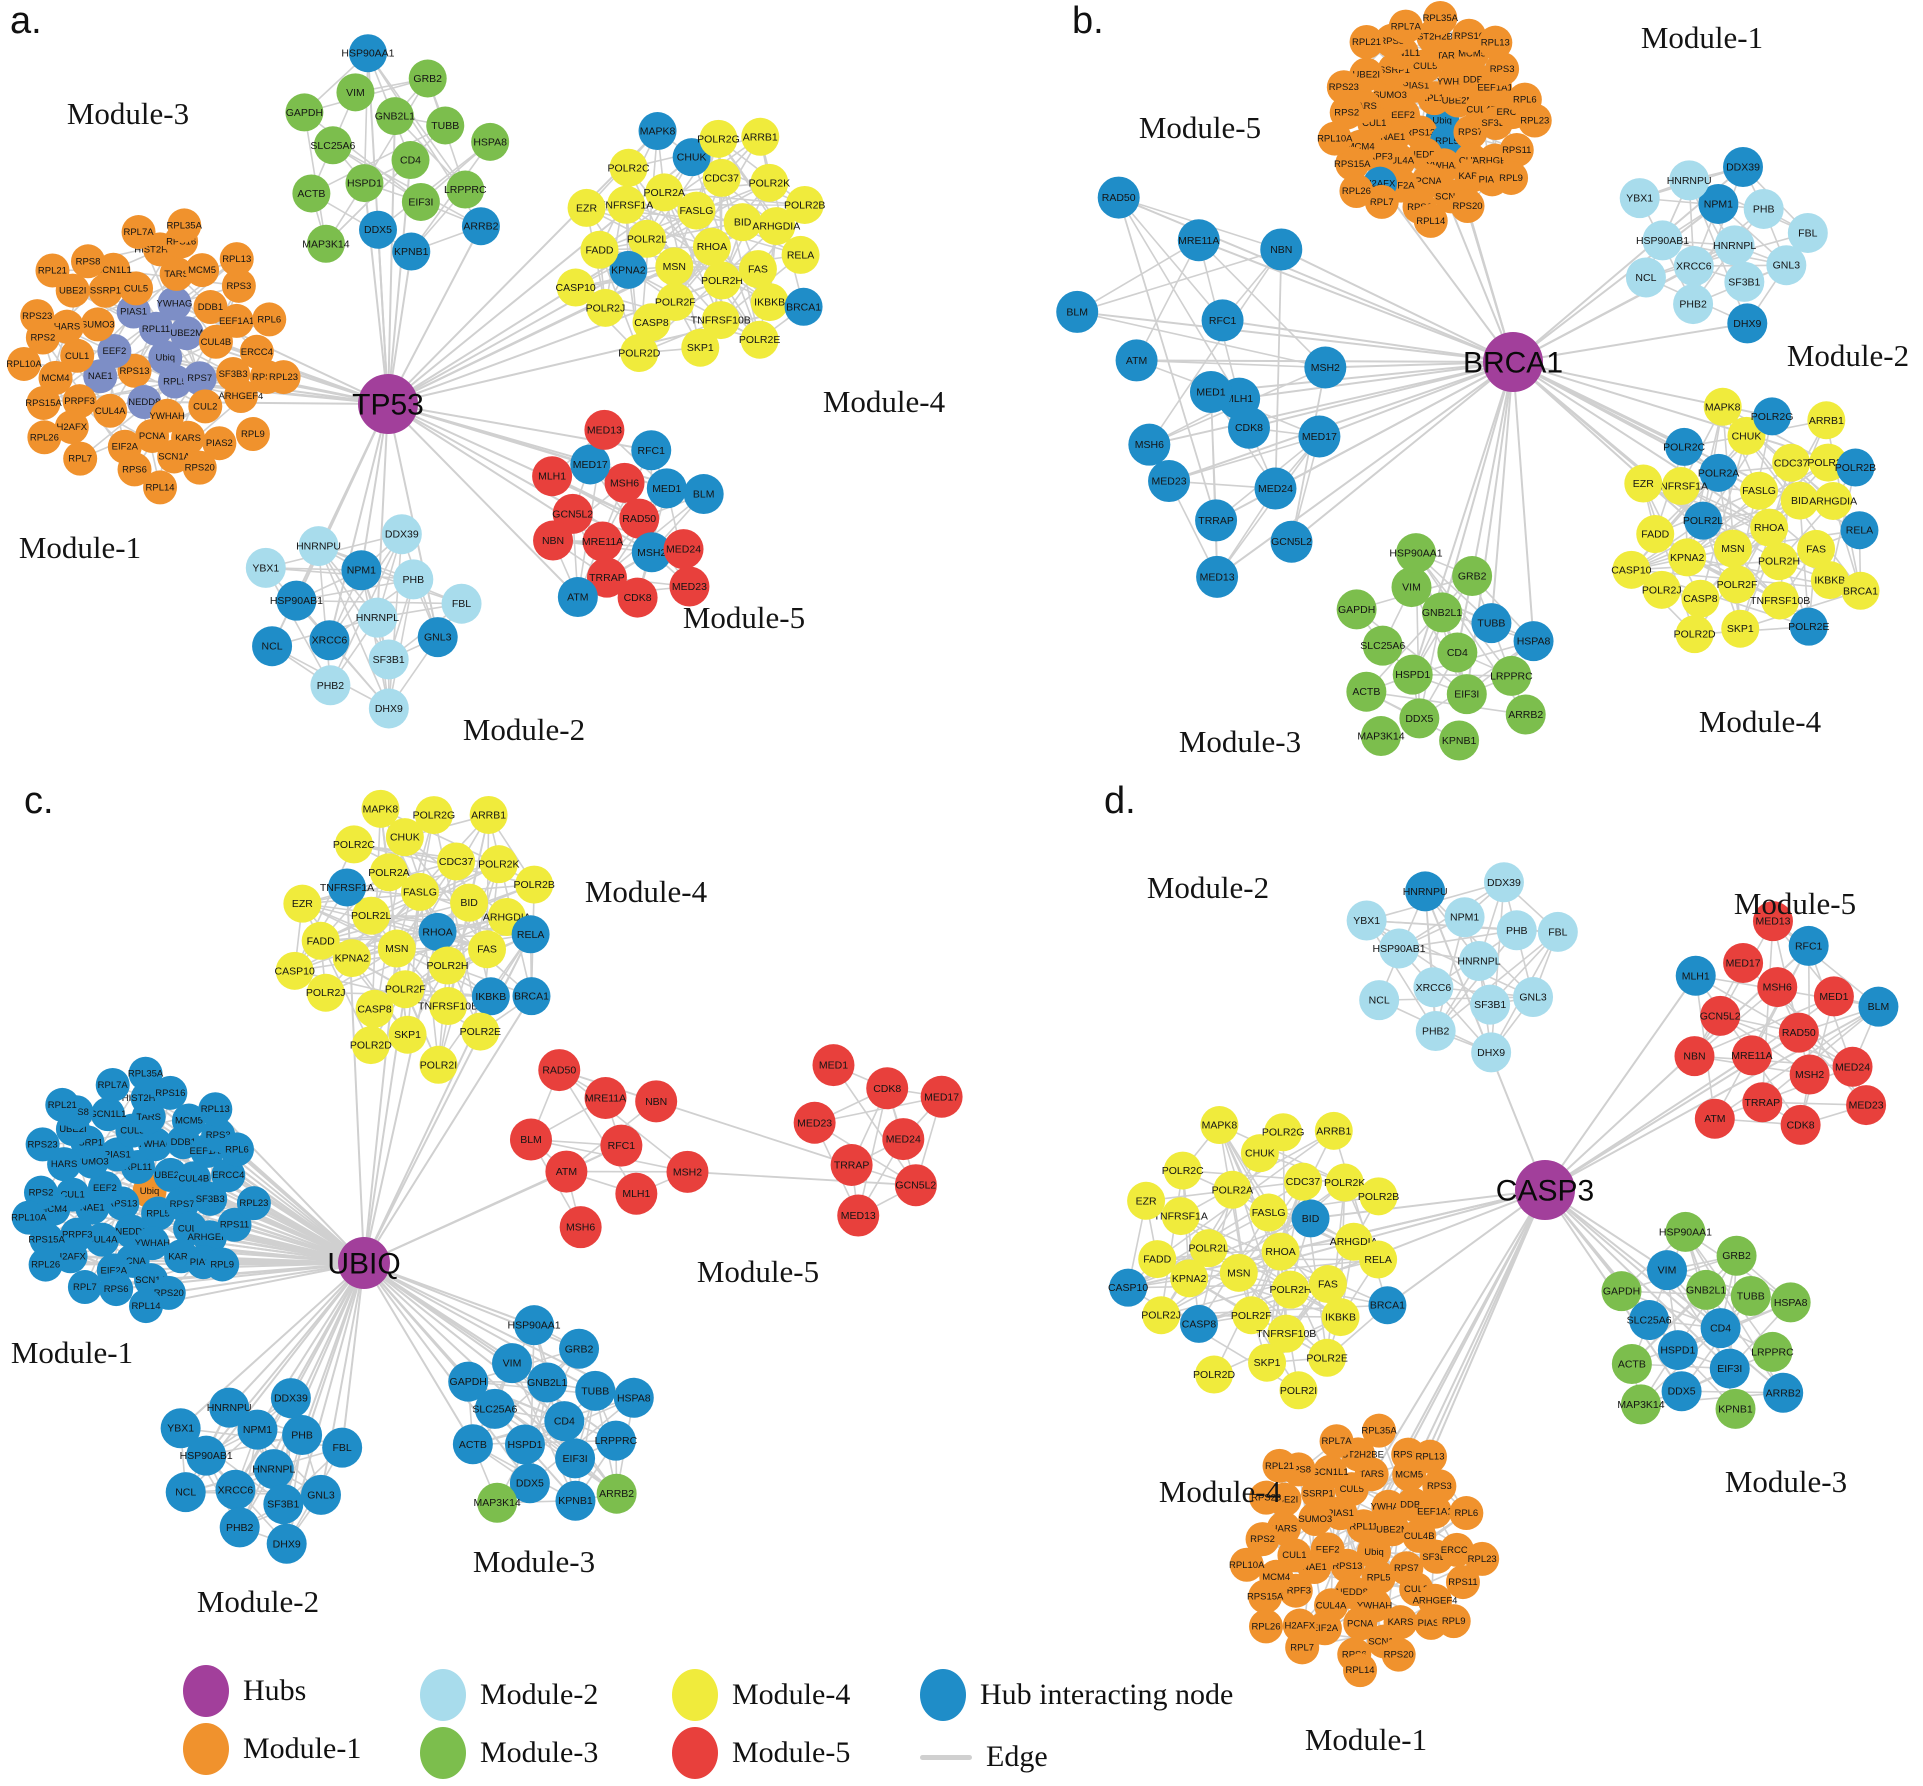 This screenshot has height=1786, width=1923. I want to click on module-label: Module-5, so click(1795, 903).